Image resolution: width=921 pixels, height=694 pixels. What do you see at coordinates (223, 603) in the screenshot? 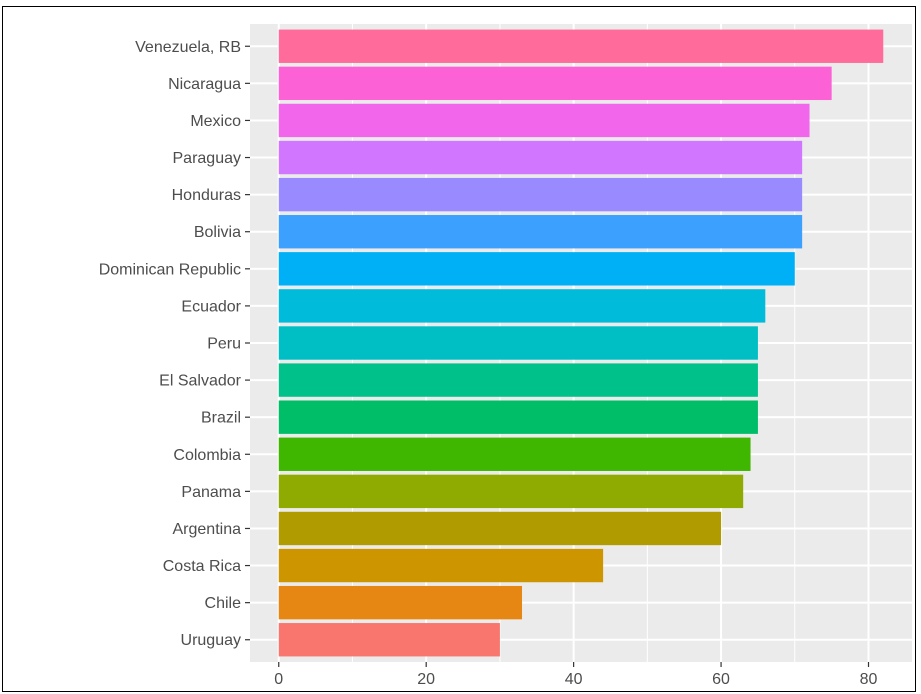
I see `y-tick-label: Chile` at bounding box center [223, 603].